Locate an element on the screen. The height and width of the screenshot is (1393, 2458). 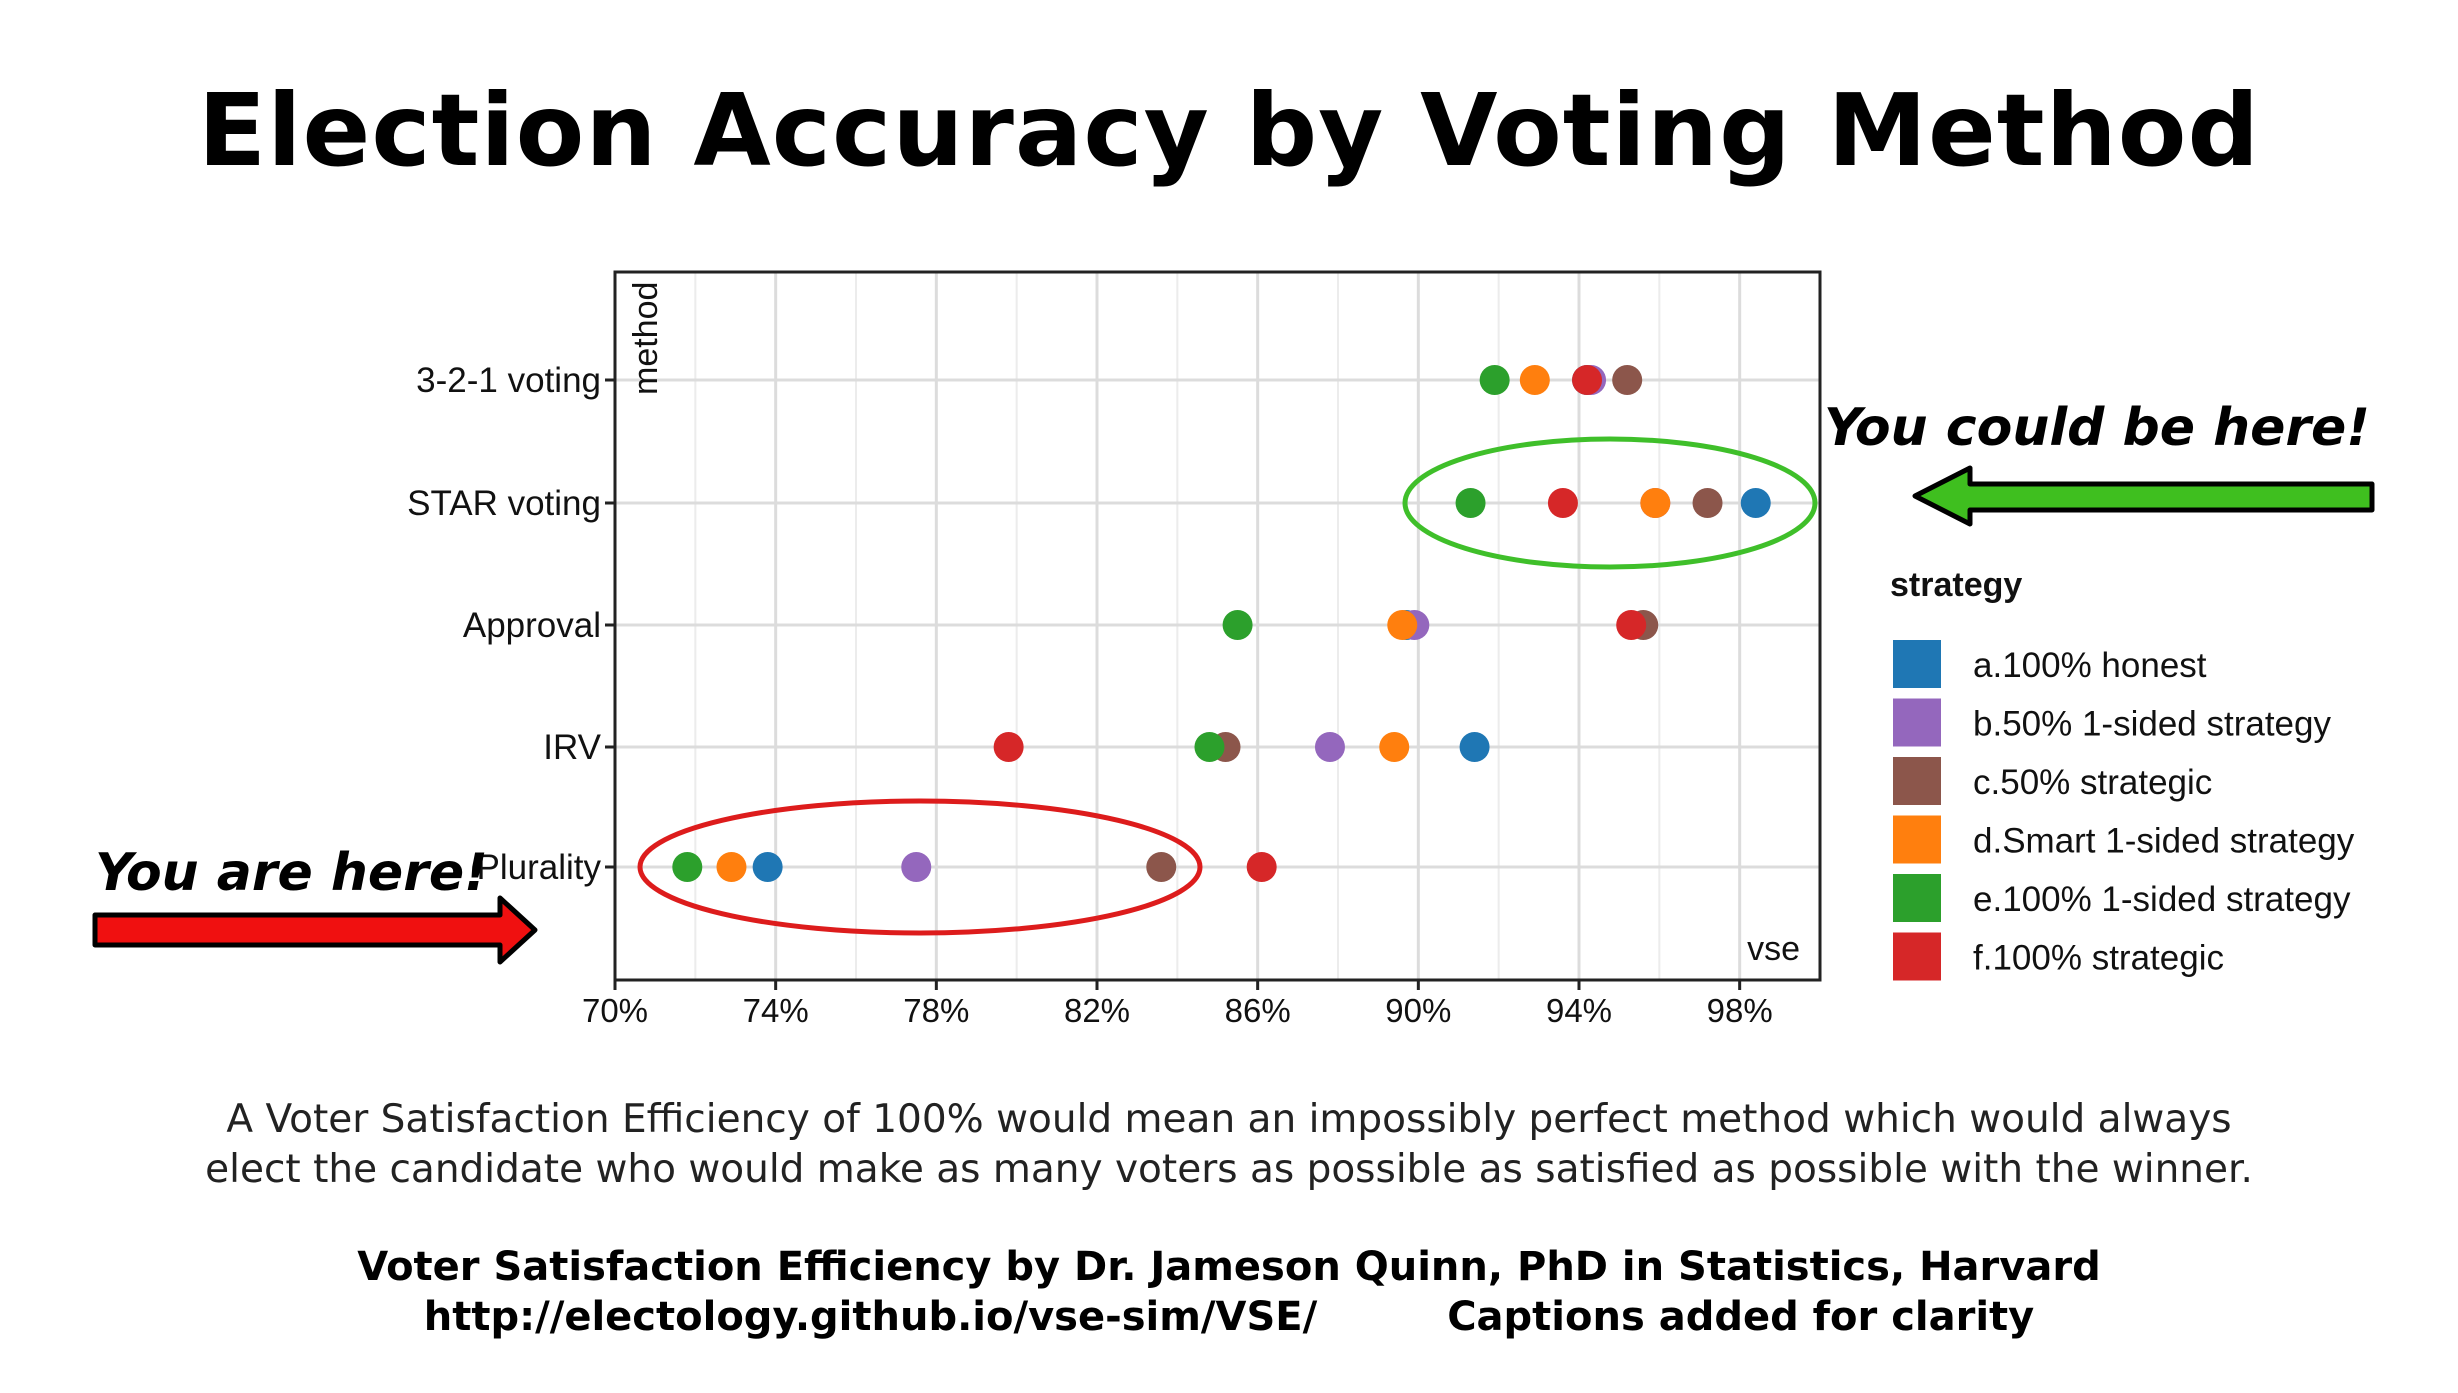
y-tick-label: STAR voting is located at coordinates (504, 503).